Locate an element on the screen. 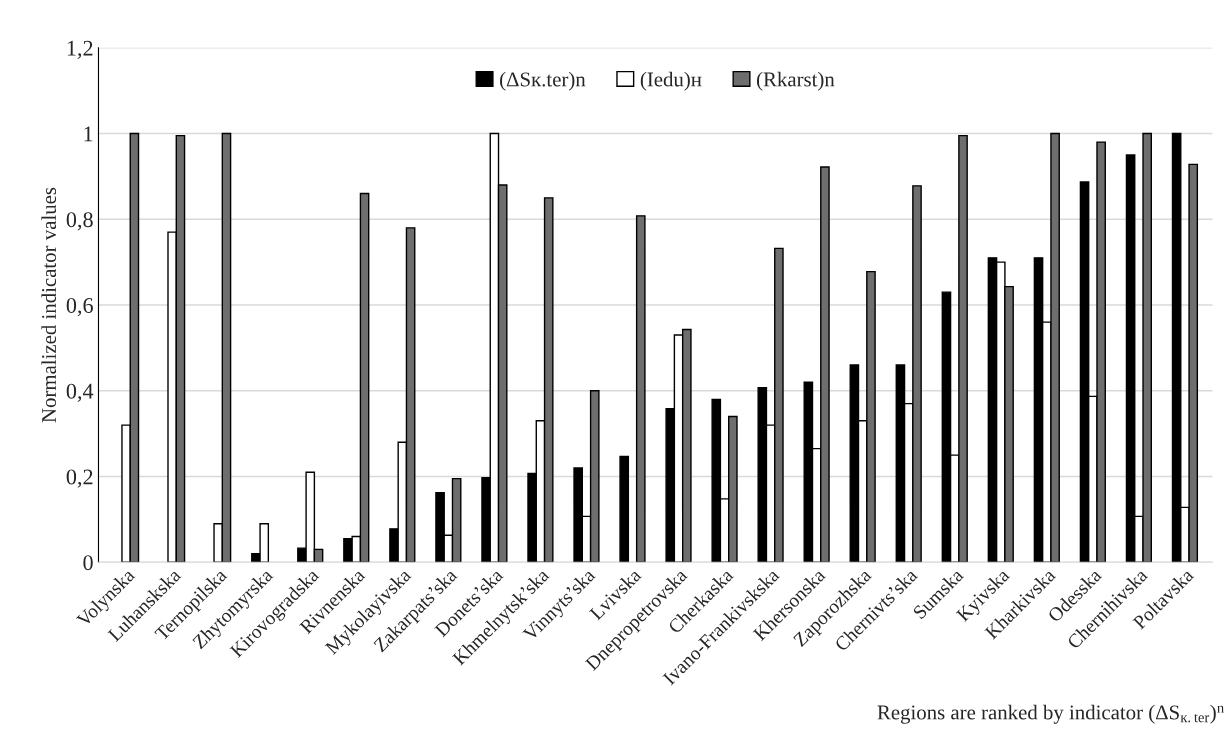 Image resolution: width=1231 pixels, height=735 pixels. legend-label: (ΔSк.ter)n is located at coordinates (543, 81).